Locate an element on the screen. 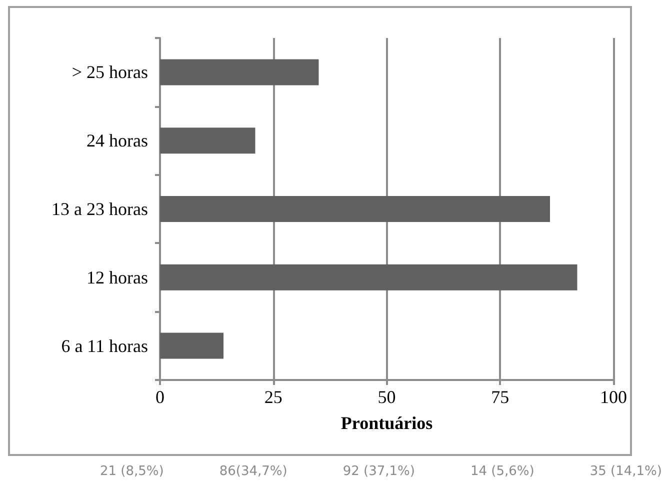 This screenshot has height=493, width=662. x-tick-label: 25 is located at coordinates (273, 397).